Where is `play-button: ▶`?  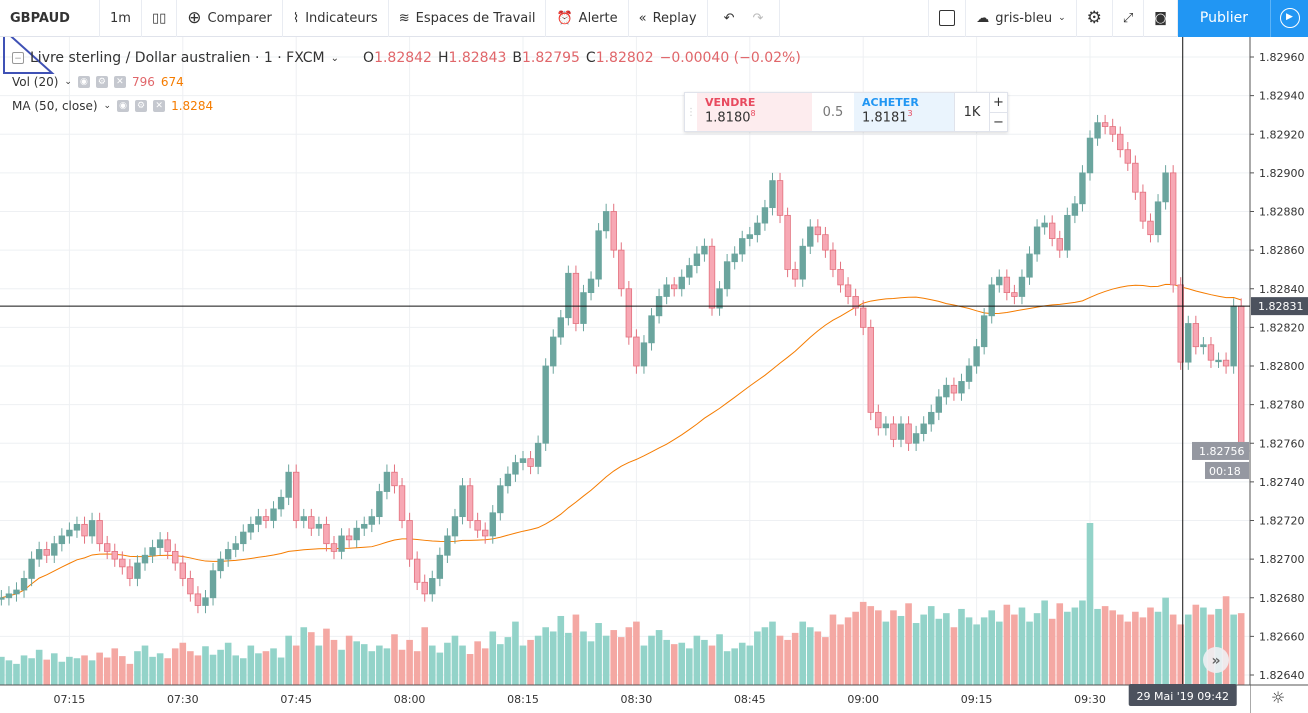 play-button: ▶ is located at coordinates (1289, 18).